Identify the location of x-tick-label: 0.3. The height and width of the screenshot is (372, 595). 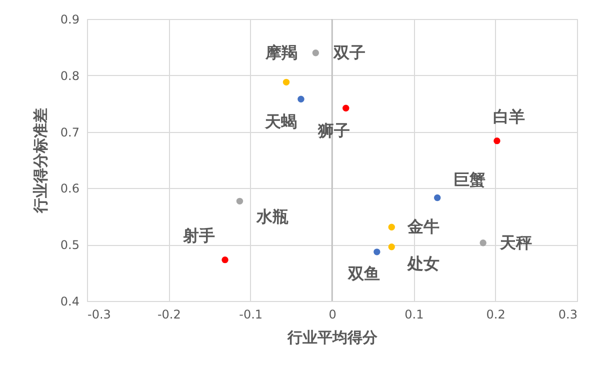
(568, 315).